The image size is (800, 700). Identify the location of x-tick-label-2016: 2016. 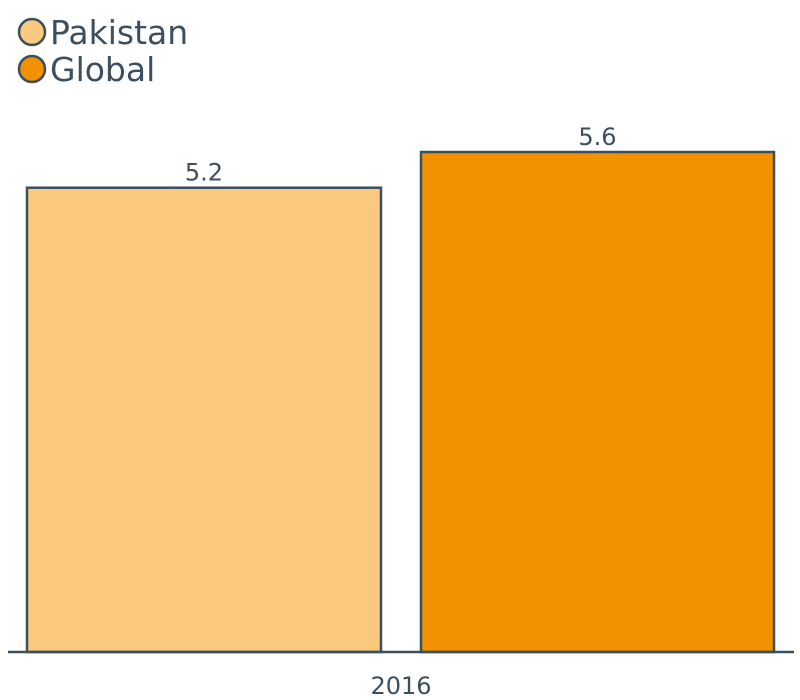
(400, 686).